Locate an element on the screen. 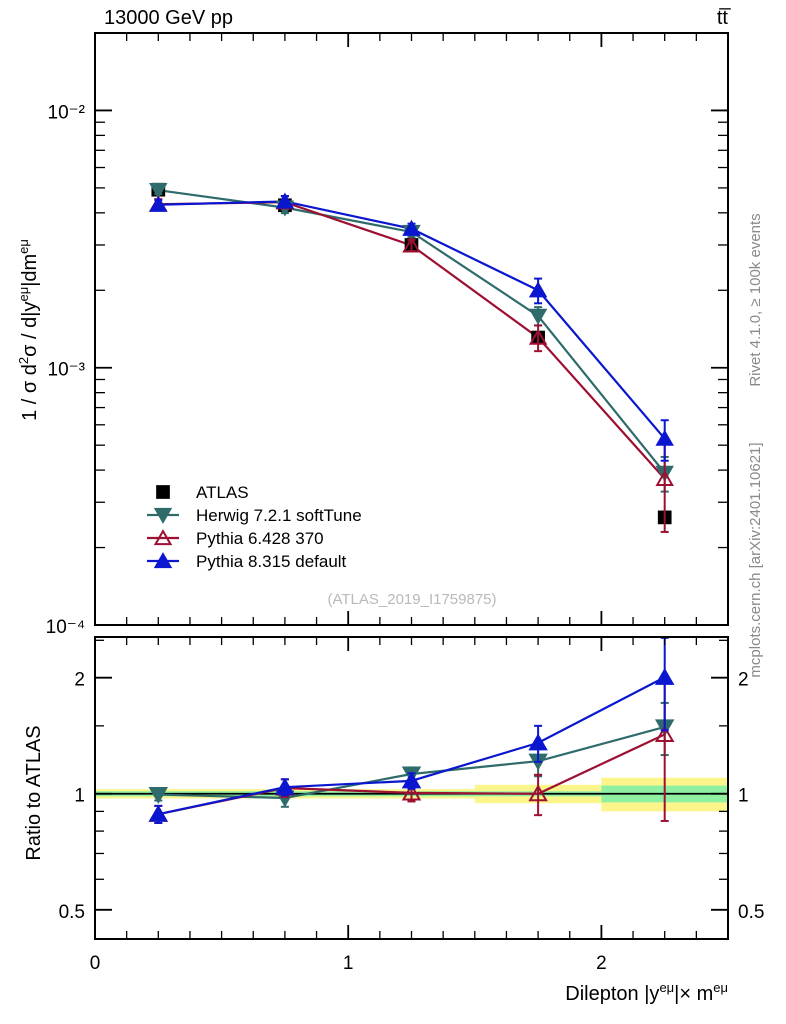 This screenshot has height=1024, width=786. ratio-error-bar is located at coordinates (538, 795).